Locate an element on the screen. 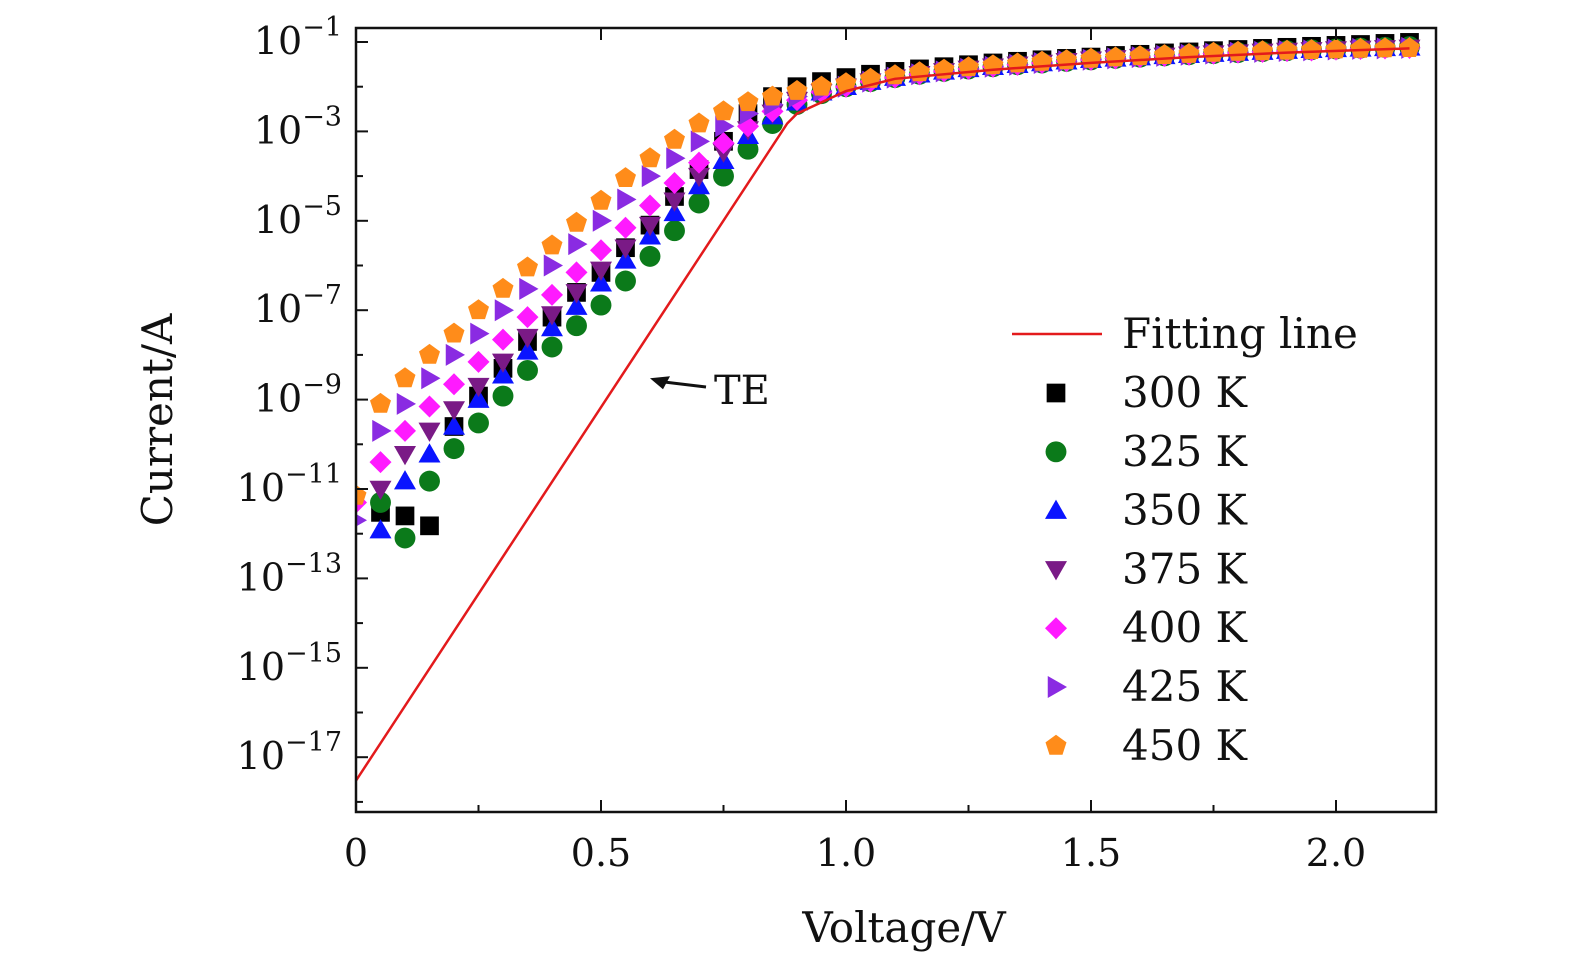 The image size is (1575, 965). legend-label: 450 K is located at coordinates (1185, 745).